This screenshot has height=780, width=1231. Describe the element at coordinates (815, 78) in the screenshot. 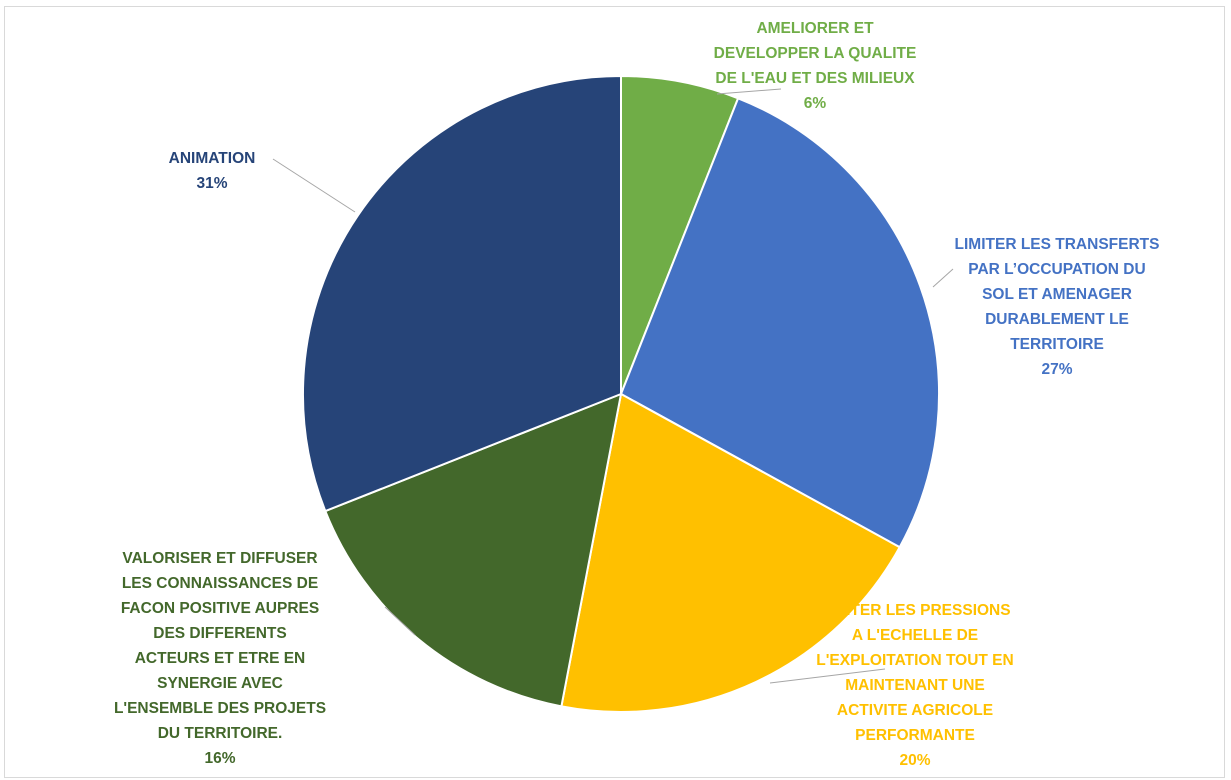

I see `slice-label-line: DE L'EAU ET DES MILIEUX` at that location.